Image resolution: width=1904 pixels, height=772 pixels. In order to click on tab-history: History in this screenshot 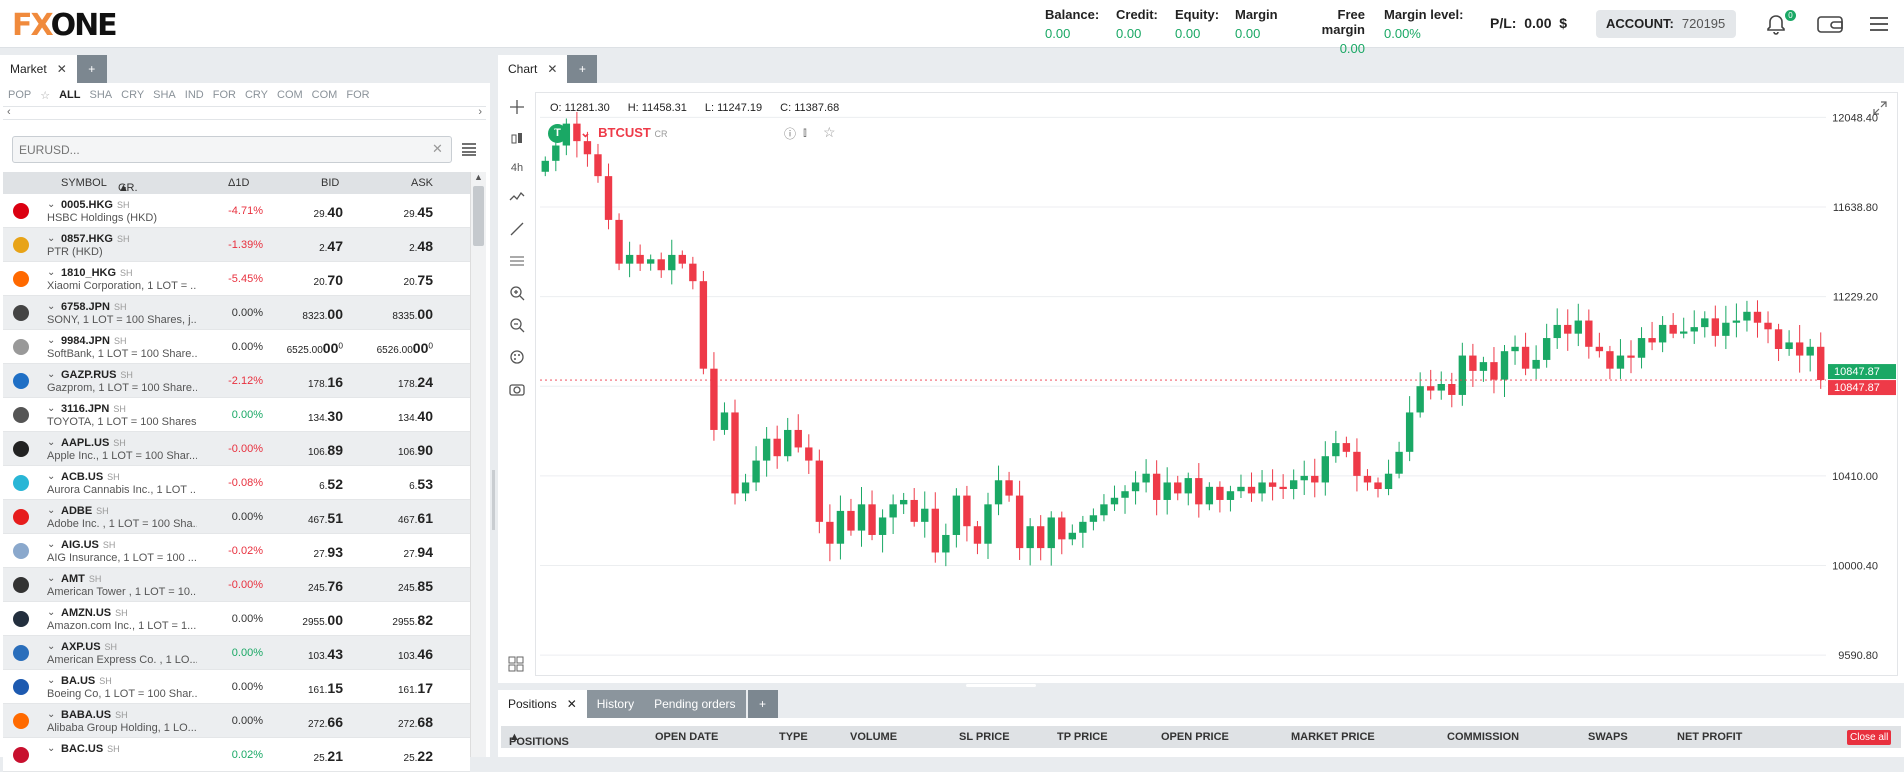, I will do `click(615, 704)`.